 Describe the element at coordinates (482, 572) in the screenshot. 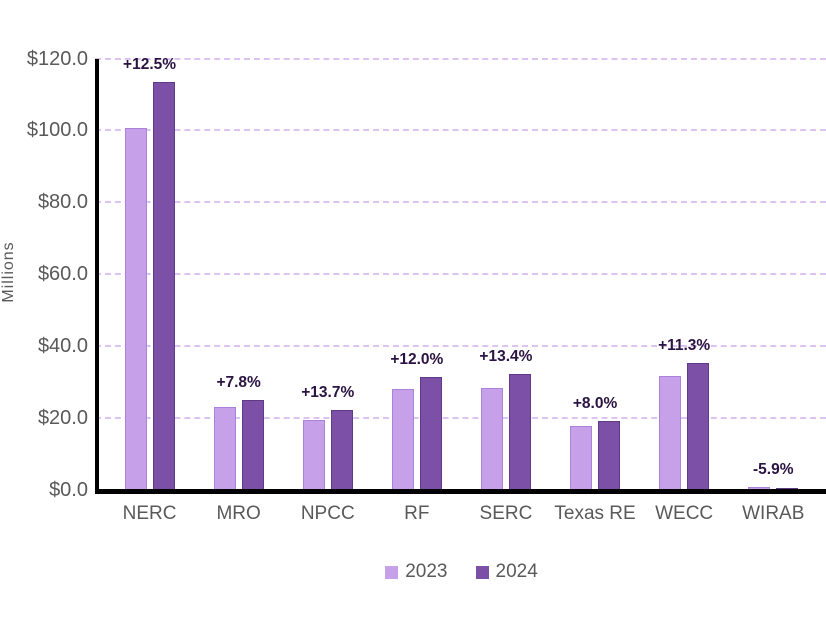

I see `legend-swatch-2024` at that location.